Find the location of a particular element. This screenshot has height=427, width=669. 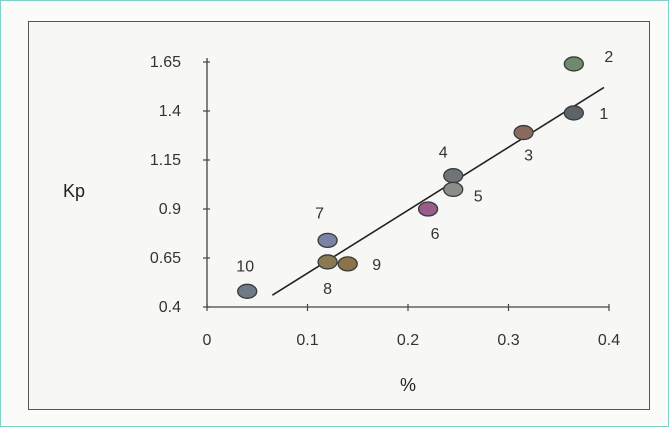

point-label-8: 8 is located at coordinates (327, 289).